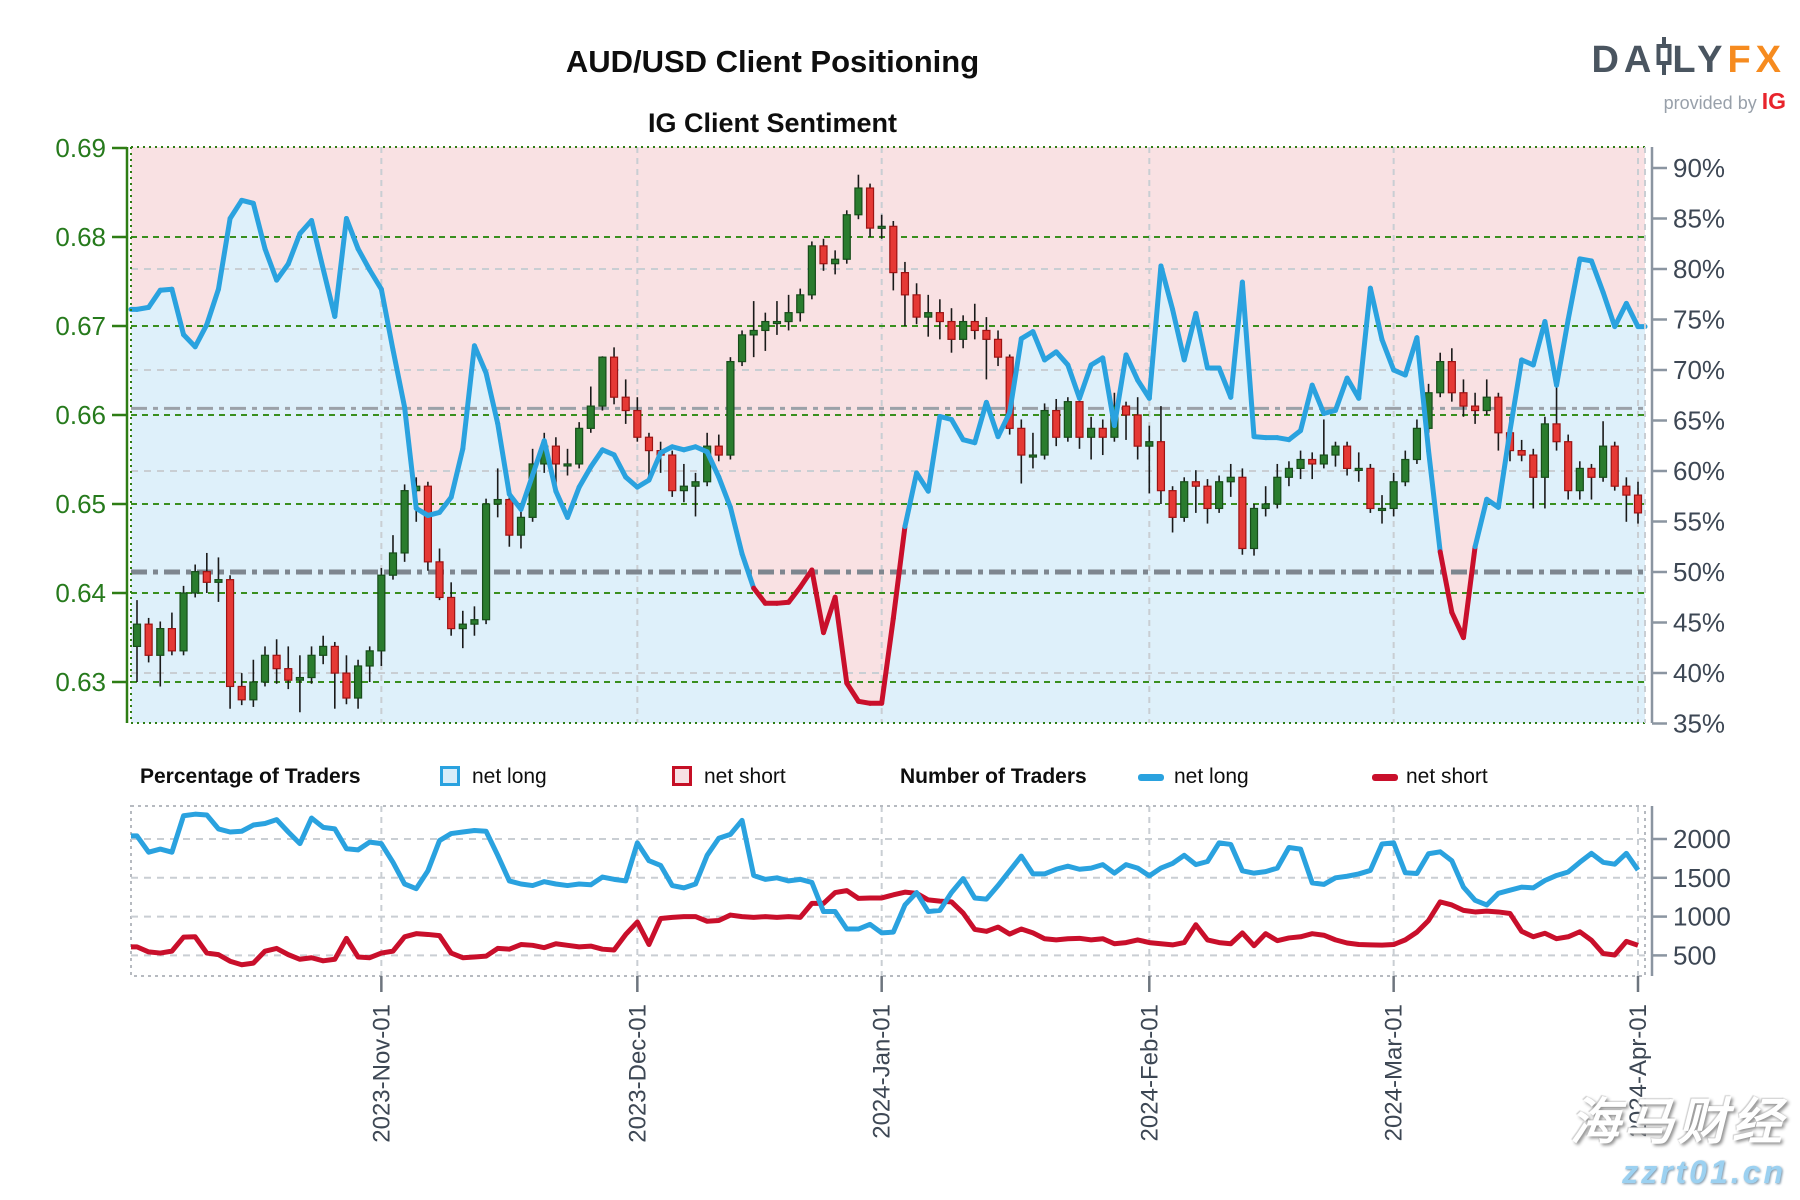 This screenshot has width=1800, height=1200. Describe the element at coordinates (1149, 1072) in the screenshot. I see `svg-text: 2024-Feb-01` at that location.